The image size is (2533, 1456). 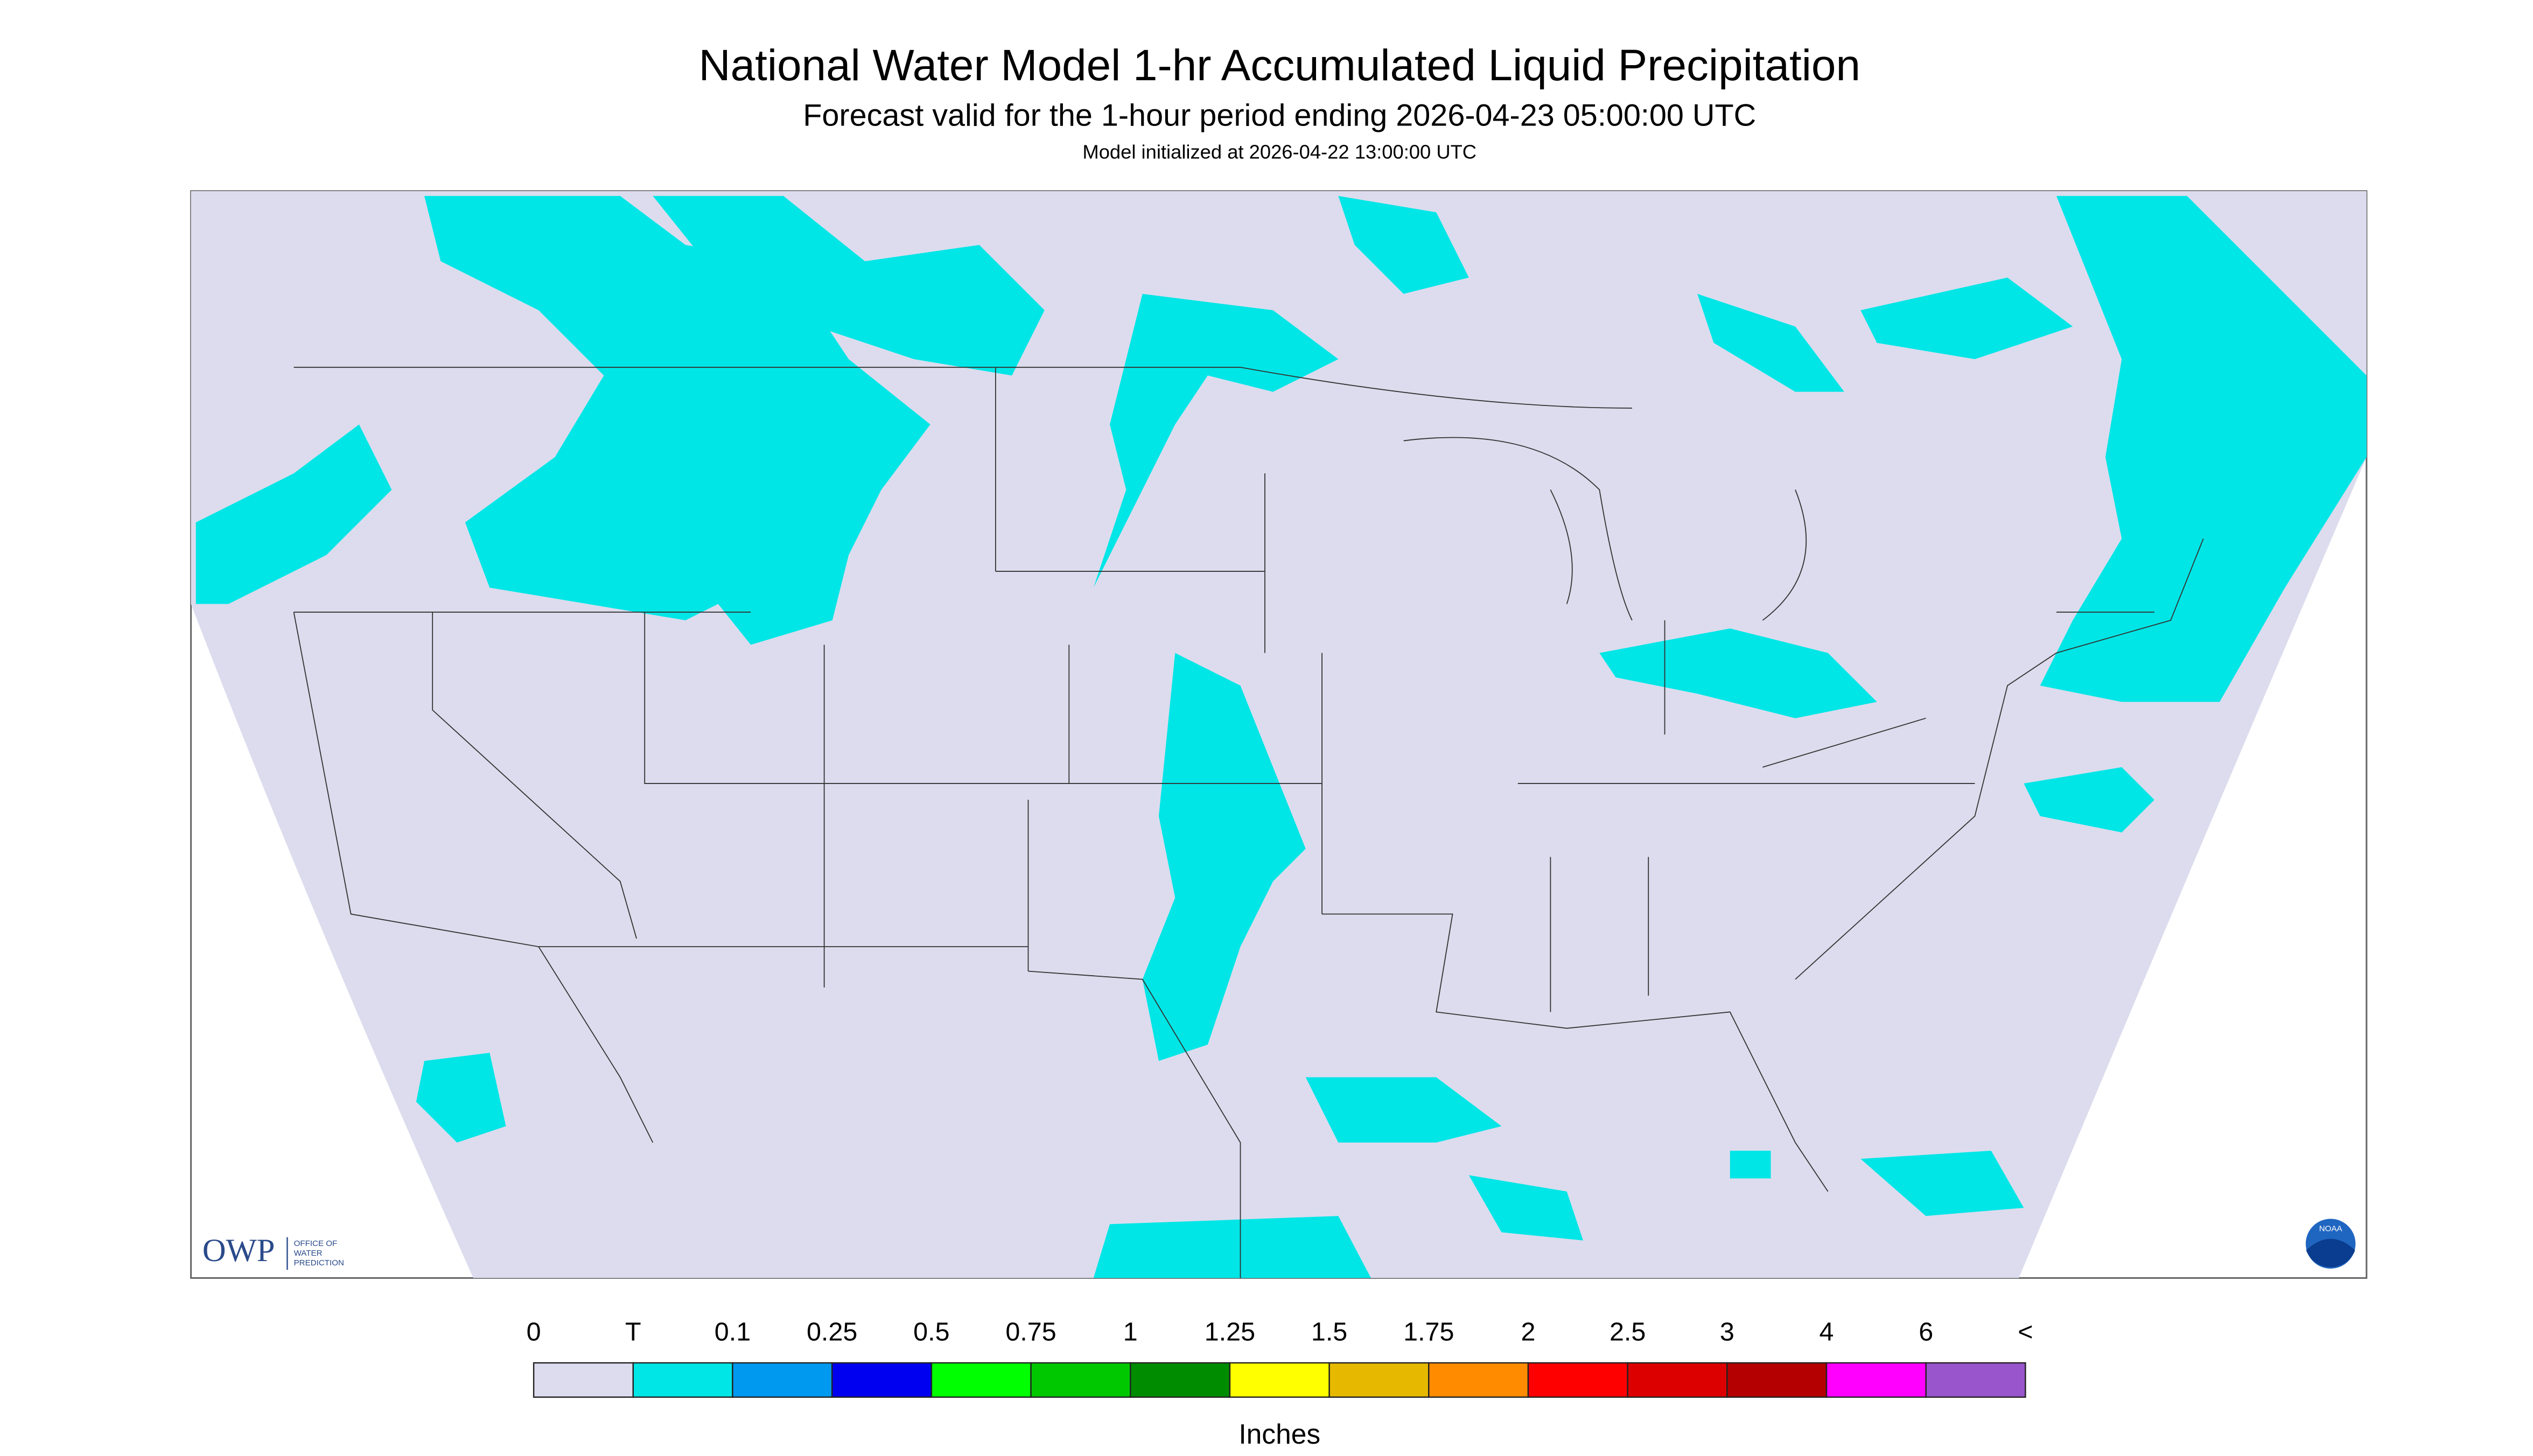 I want to click on owp-line: OFFICE OF, so click(x=316, y=1243).